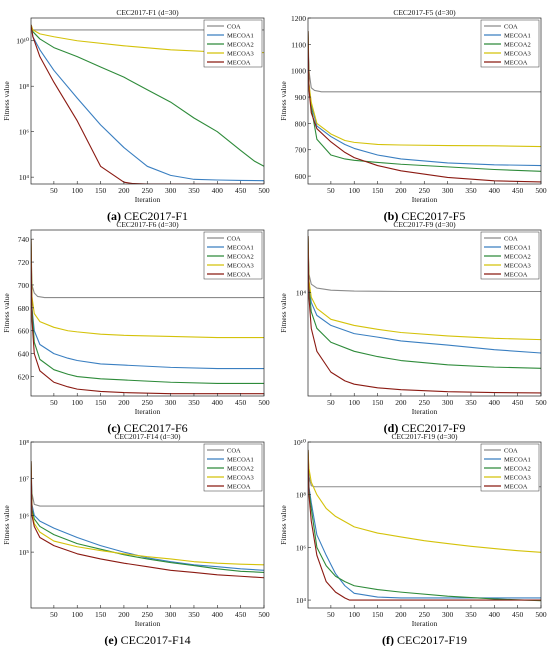 This screenshot has width=550, height=646. What do you see at coordinates (431, 216) in the screenshot?
I see `caption-text: CEC2017-F5` at bounding box center [431, 216].